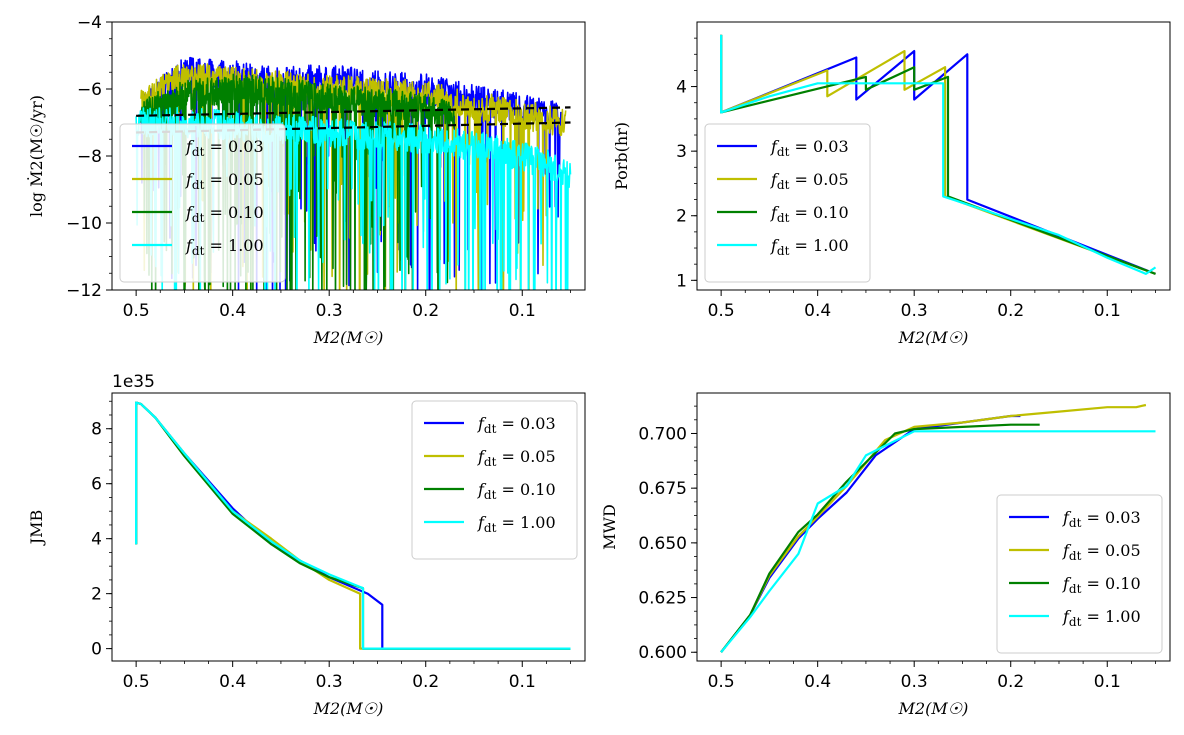 Image resolution: width=1184 pixels, height=735 pixels. I want to click on y-axis-label: JMB, so click(36, 528).